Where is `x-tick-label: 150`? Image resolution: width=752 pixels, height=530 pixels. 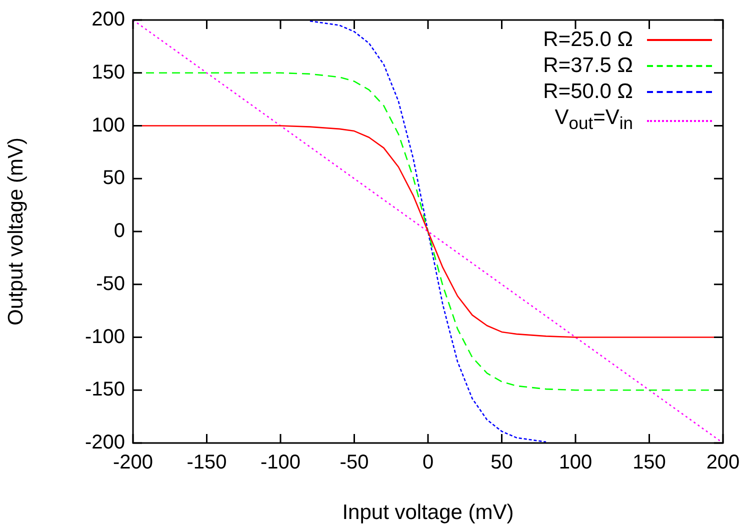 x-tick-label: 150 is located at coordinates (649, 463).